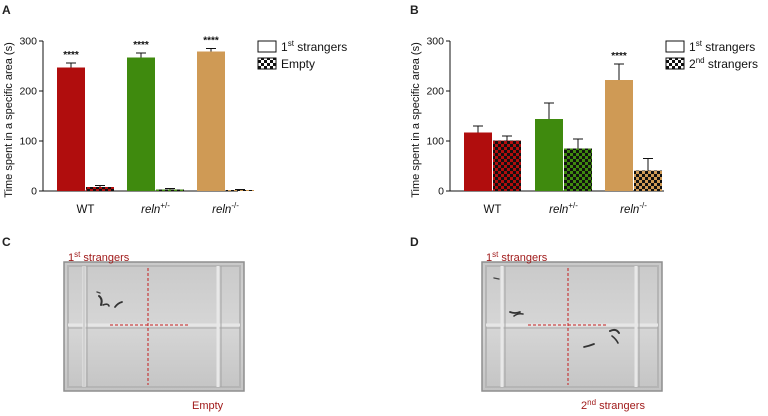 This screenshot has height=416, width=768. What do you see at coordinates (414, 242) in the screenshot?
I see `panel-letter-d: D` at bounding box center [414, 242].